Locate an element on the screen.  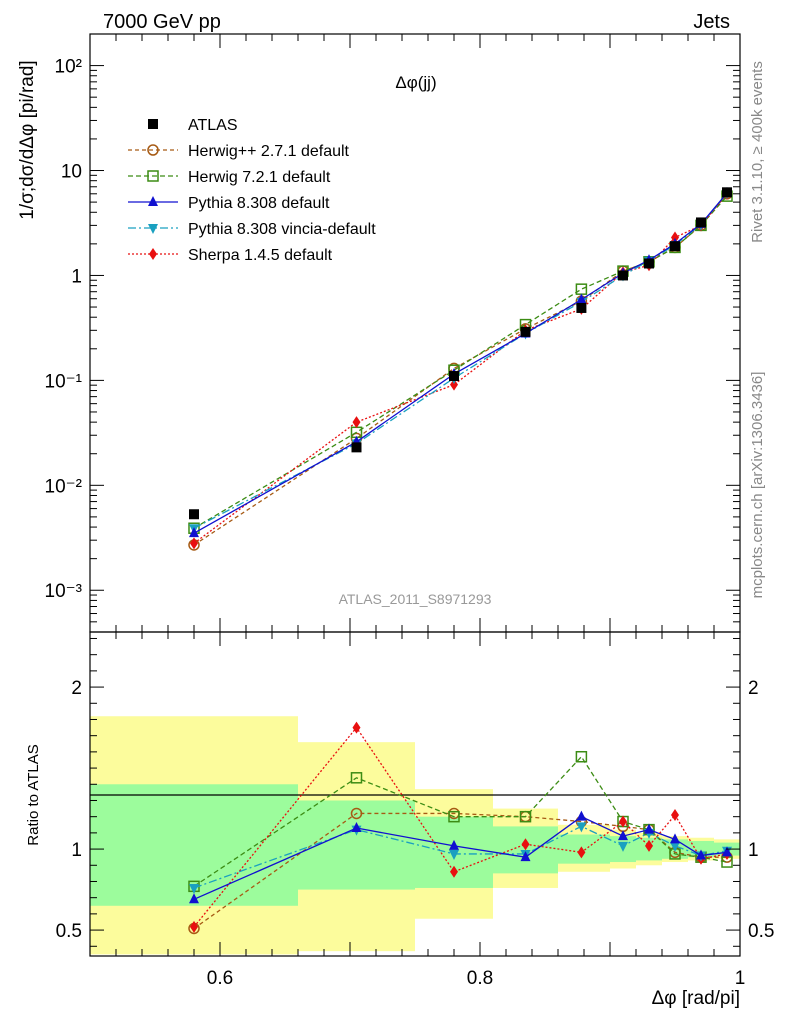
main-y-axis-label: 1/σ;dσ/dΔφ [pi/rad] is located at coordinates (27, 139).